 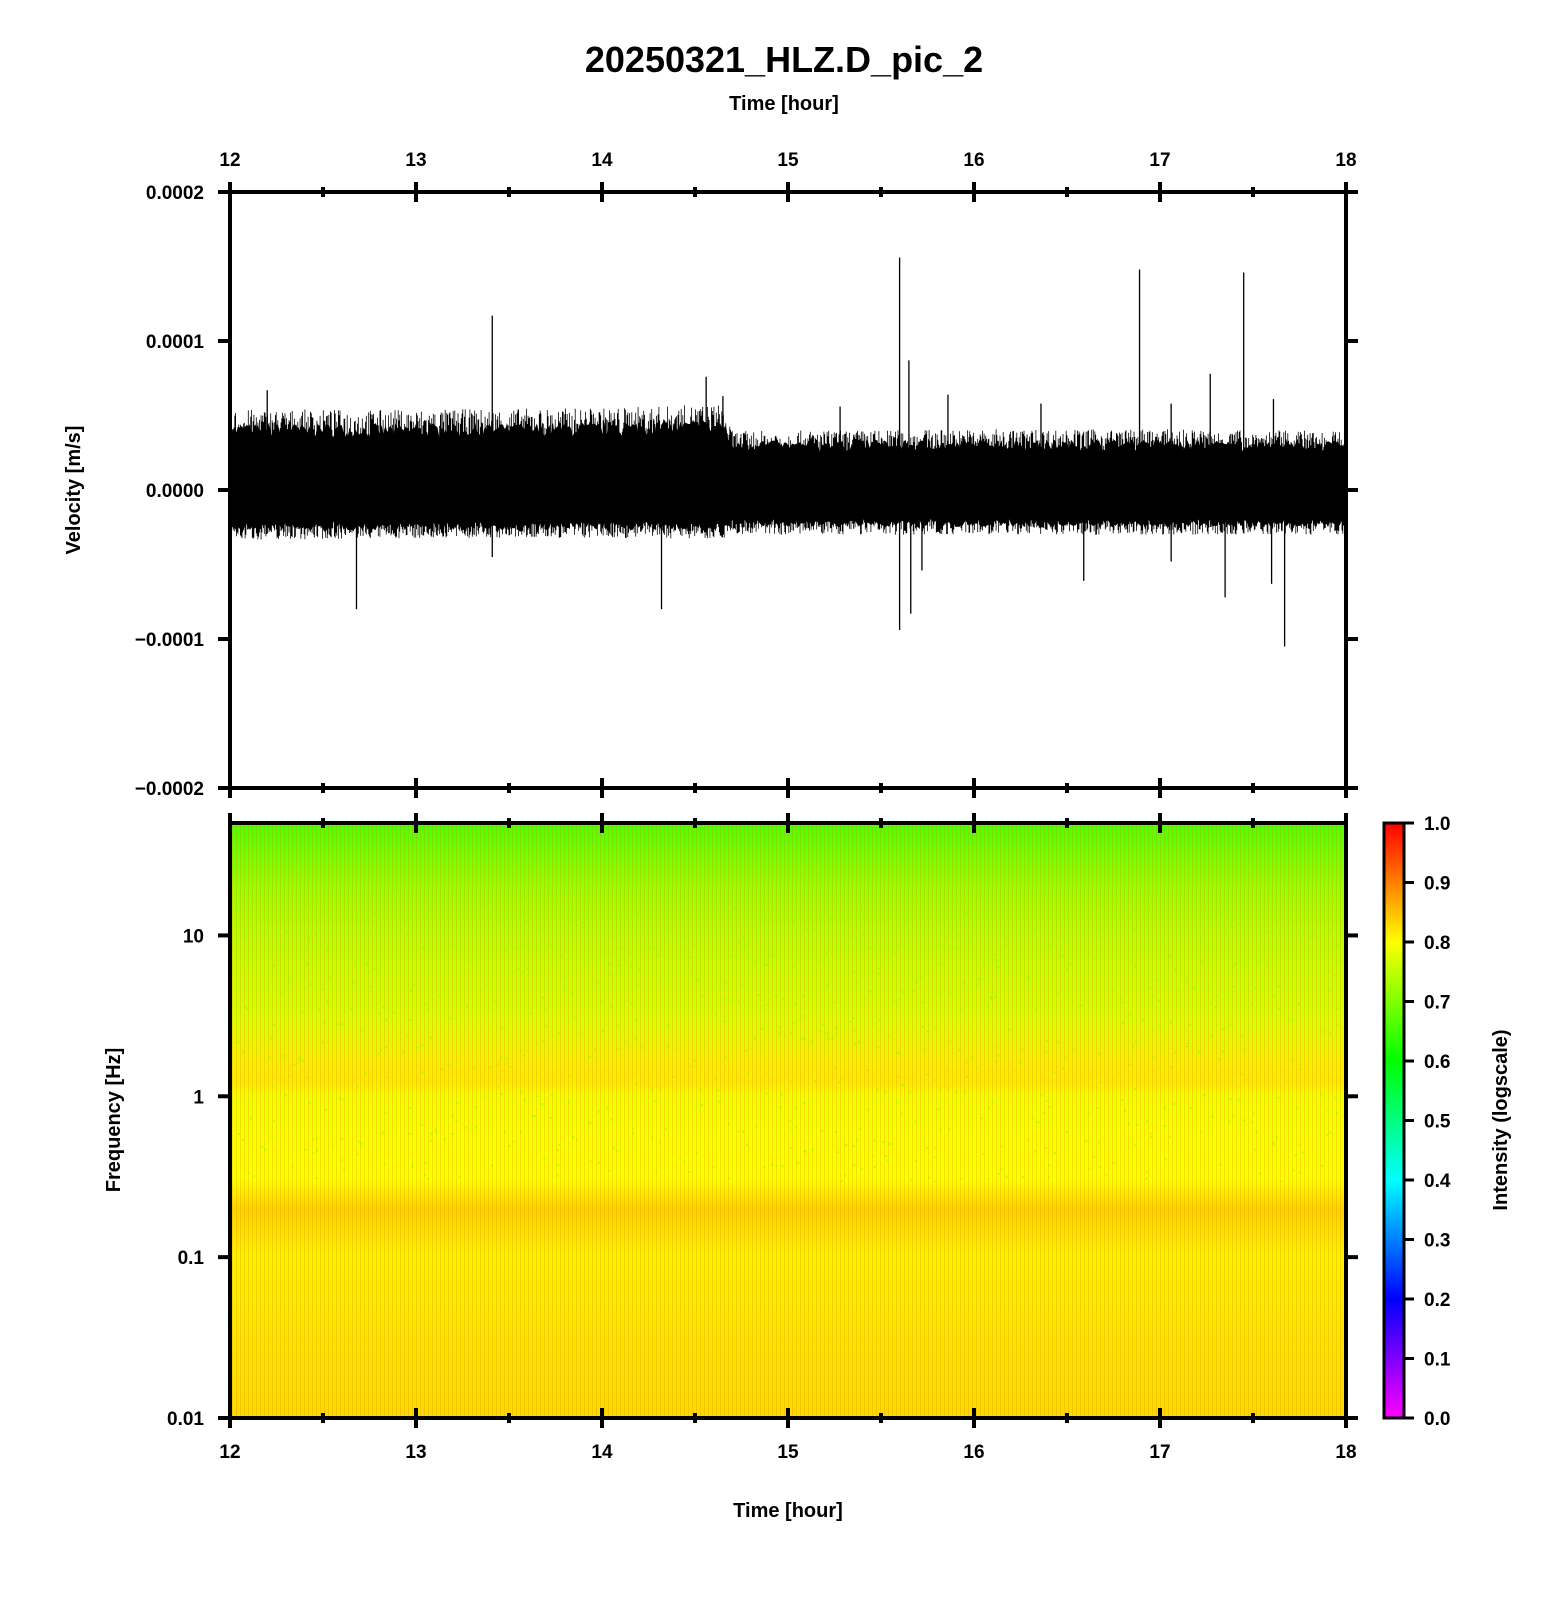 I want to click on top-x-tick-label: 17, so click(x=1159, y=160).